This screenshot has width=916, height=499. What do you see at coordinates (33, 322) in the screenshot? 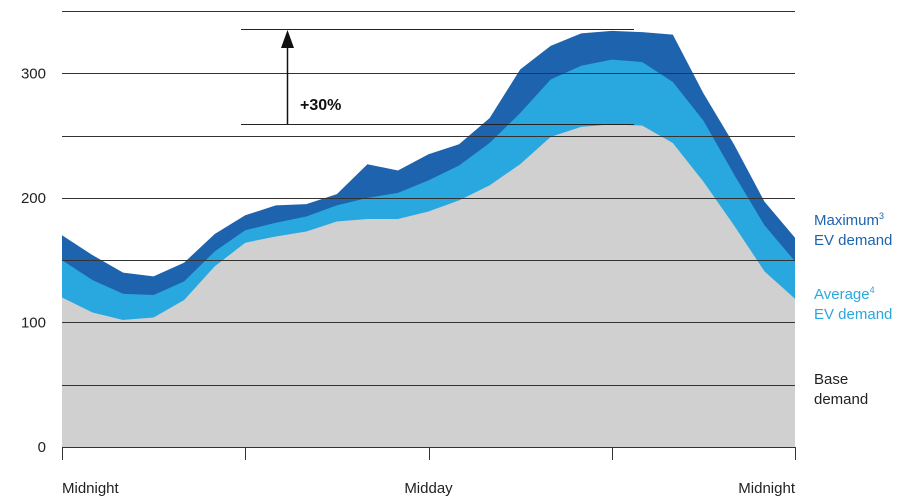
I see `y-tick-label-100: 100` at bounding box center [33, 322].